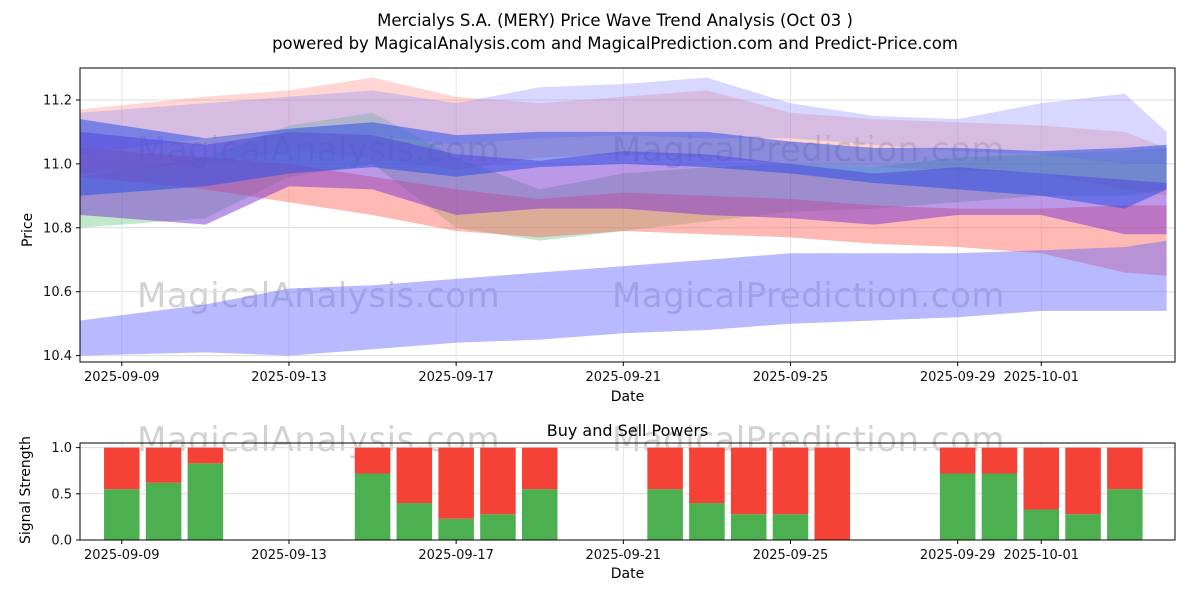 This screenshot has width=1200, height=600. I want to click on lavender-upper-band, so click(623, 120).